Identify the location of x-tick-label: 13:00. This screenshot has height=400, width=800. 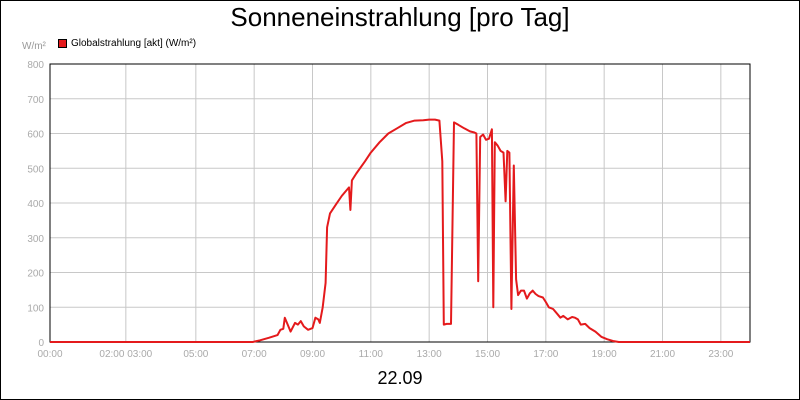
(429, 354).